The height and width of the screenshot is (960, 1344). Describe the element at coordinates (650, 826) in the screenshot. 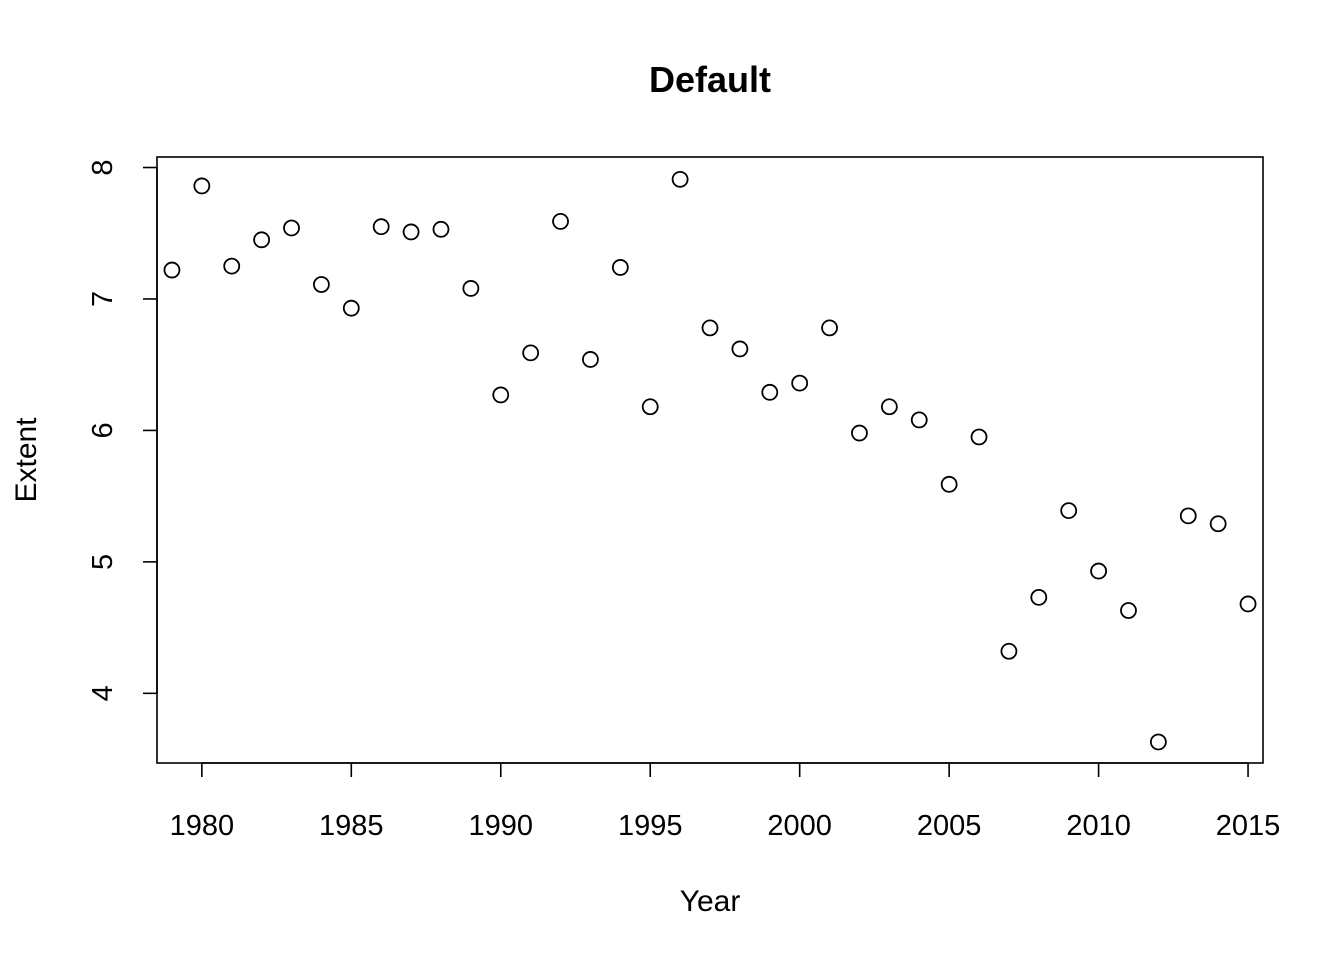

I see `x-tick-label: 1995` at that location.